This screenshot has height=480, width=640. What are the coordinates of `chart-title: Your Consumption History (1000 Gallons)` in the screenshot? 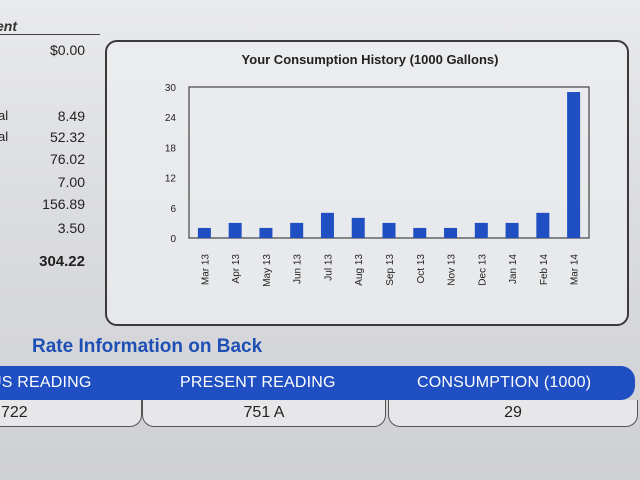 It's located at (370, 59).